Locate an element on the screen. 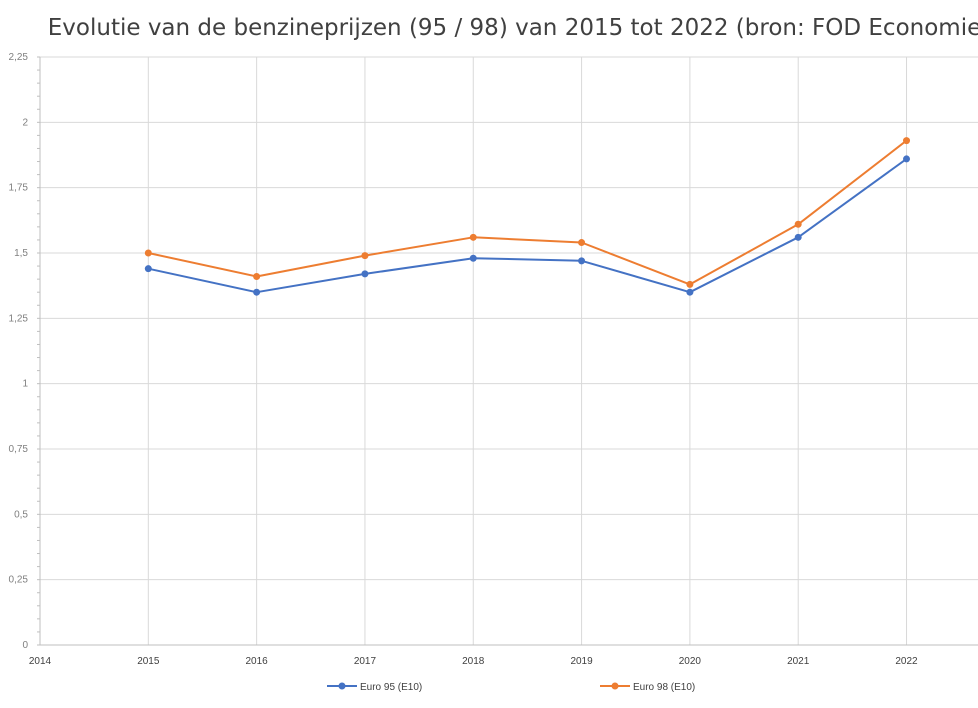 The image size is (978, 708). y-tick-label: 0,75 is located at coordinates (19, 449).